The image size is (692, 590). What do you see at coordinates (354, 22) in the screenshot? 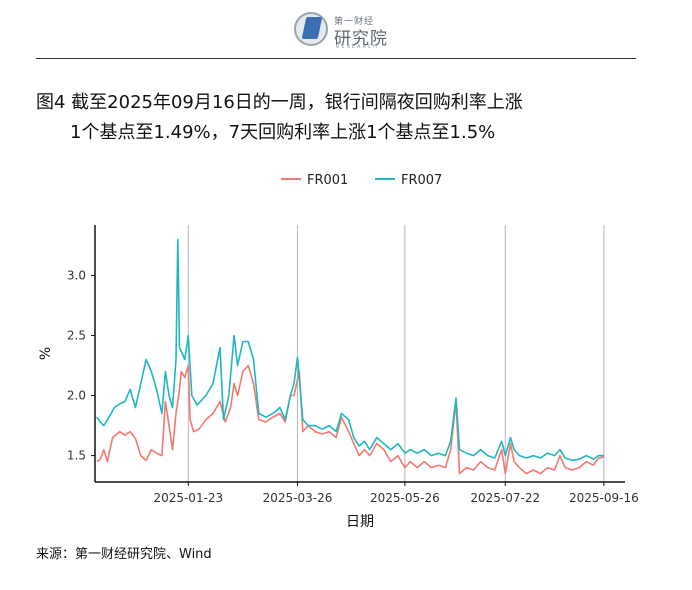
I see `logo-brand-text: 第一财经` at bounding box center [354, 22].